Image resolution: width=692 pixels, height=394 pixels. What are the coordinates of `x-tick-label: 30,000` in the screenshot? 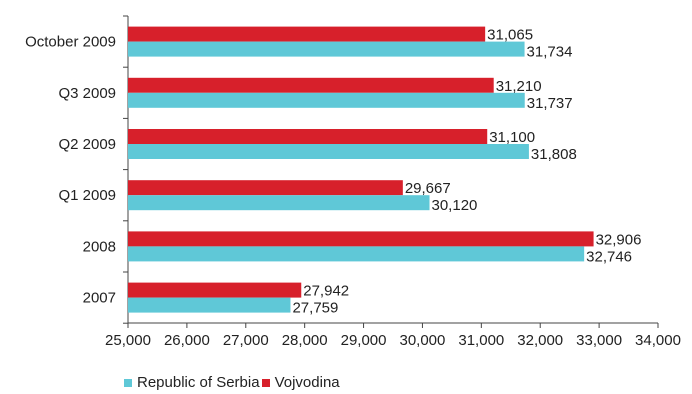 It's located at (422, 340).